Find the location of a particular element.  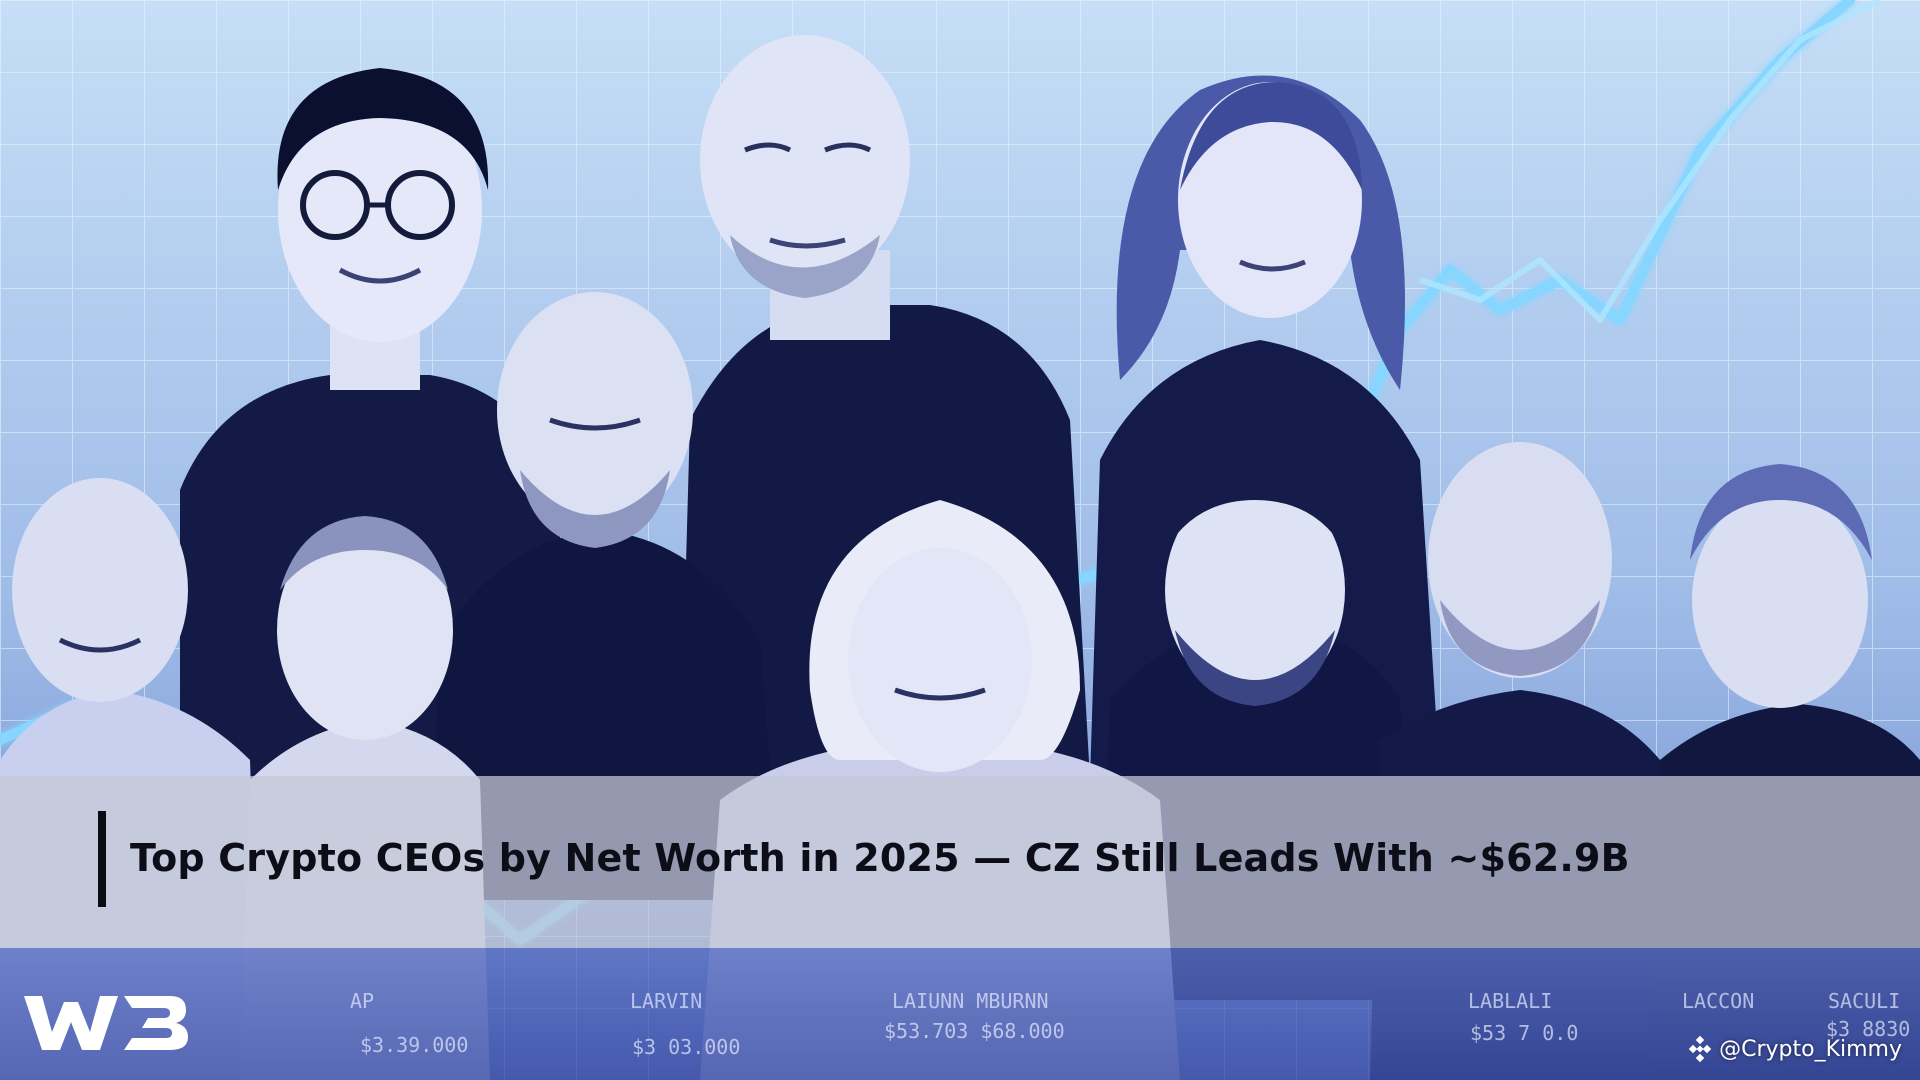

faint-label-name: AP is located at coordinates (362, 1001).